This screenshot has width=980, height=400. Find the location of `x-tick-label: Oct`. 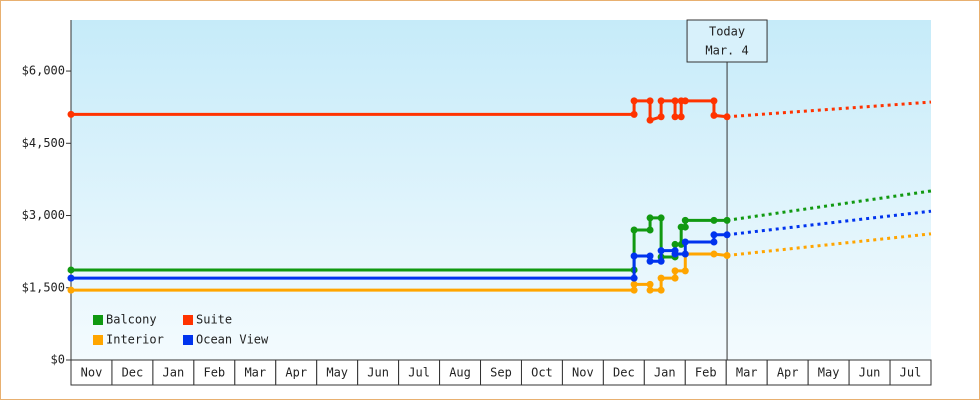

x-tick-label: Oct is located at coordinates (542, 373).